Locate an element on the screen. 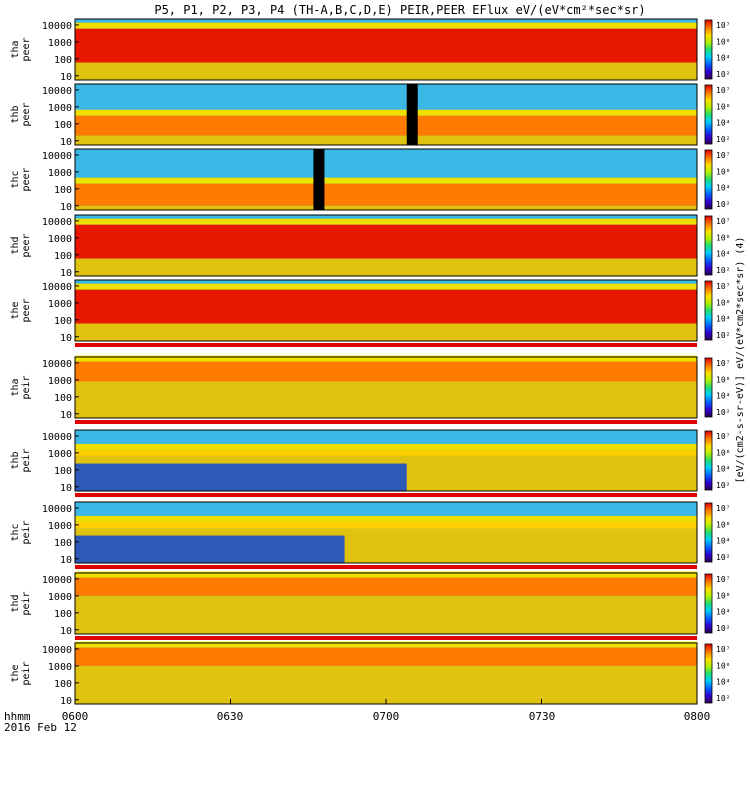  x-axis-label-date: 2016 Feb 12 is located at coordinates (40, 727).